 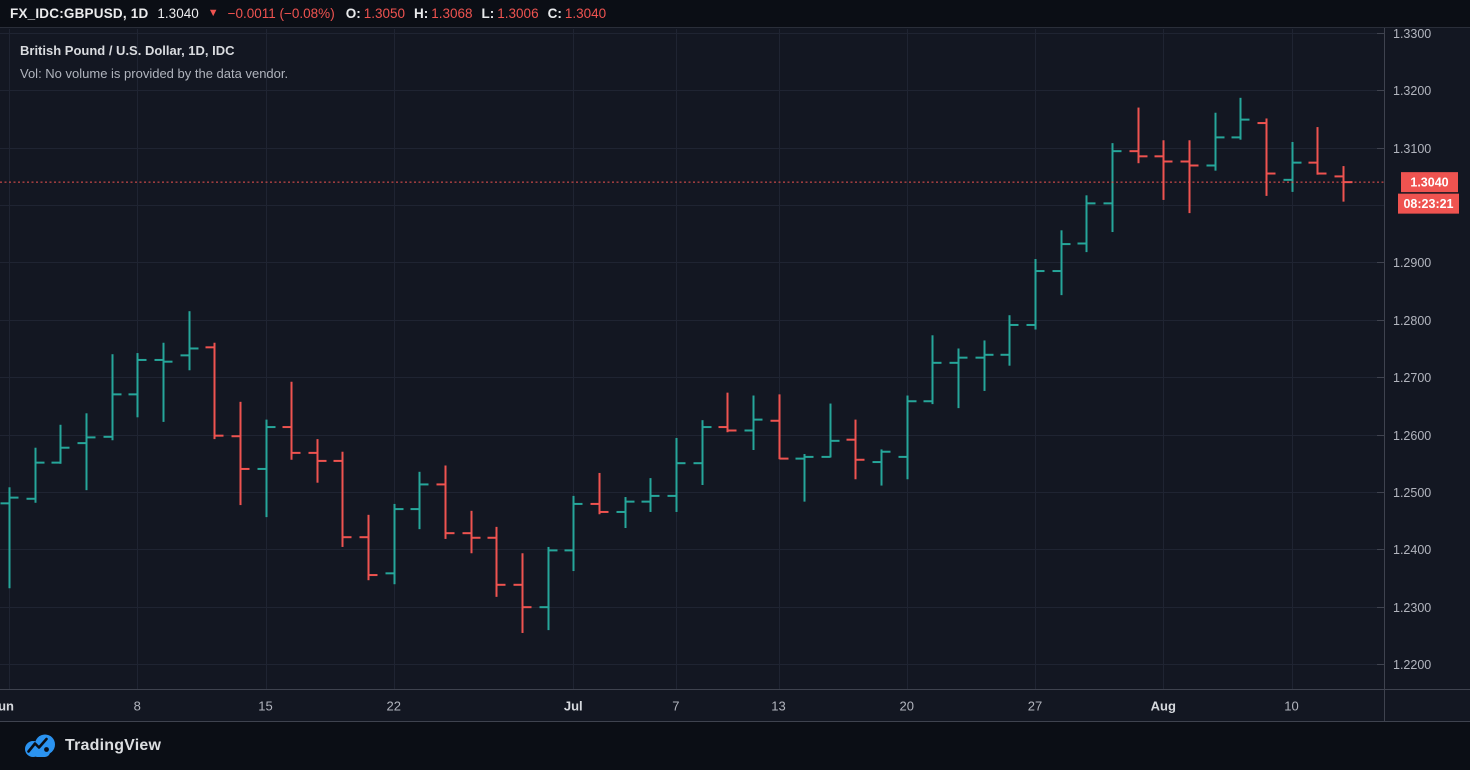 I want to click on high-value: 1.3068, so click(x=452, y=13).